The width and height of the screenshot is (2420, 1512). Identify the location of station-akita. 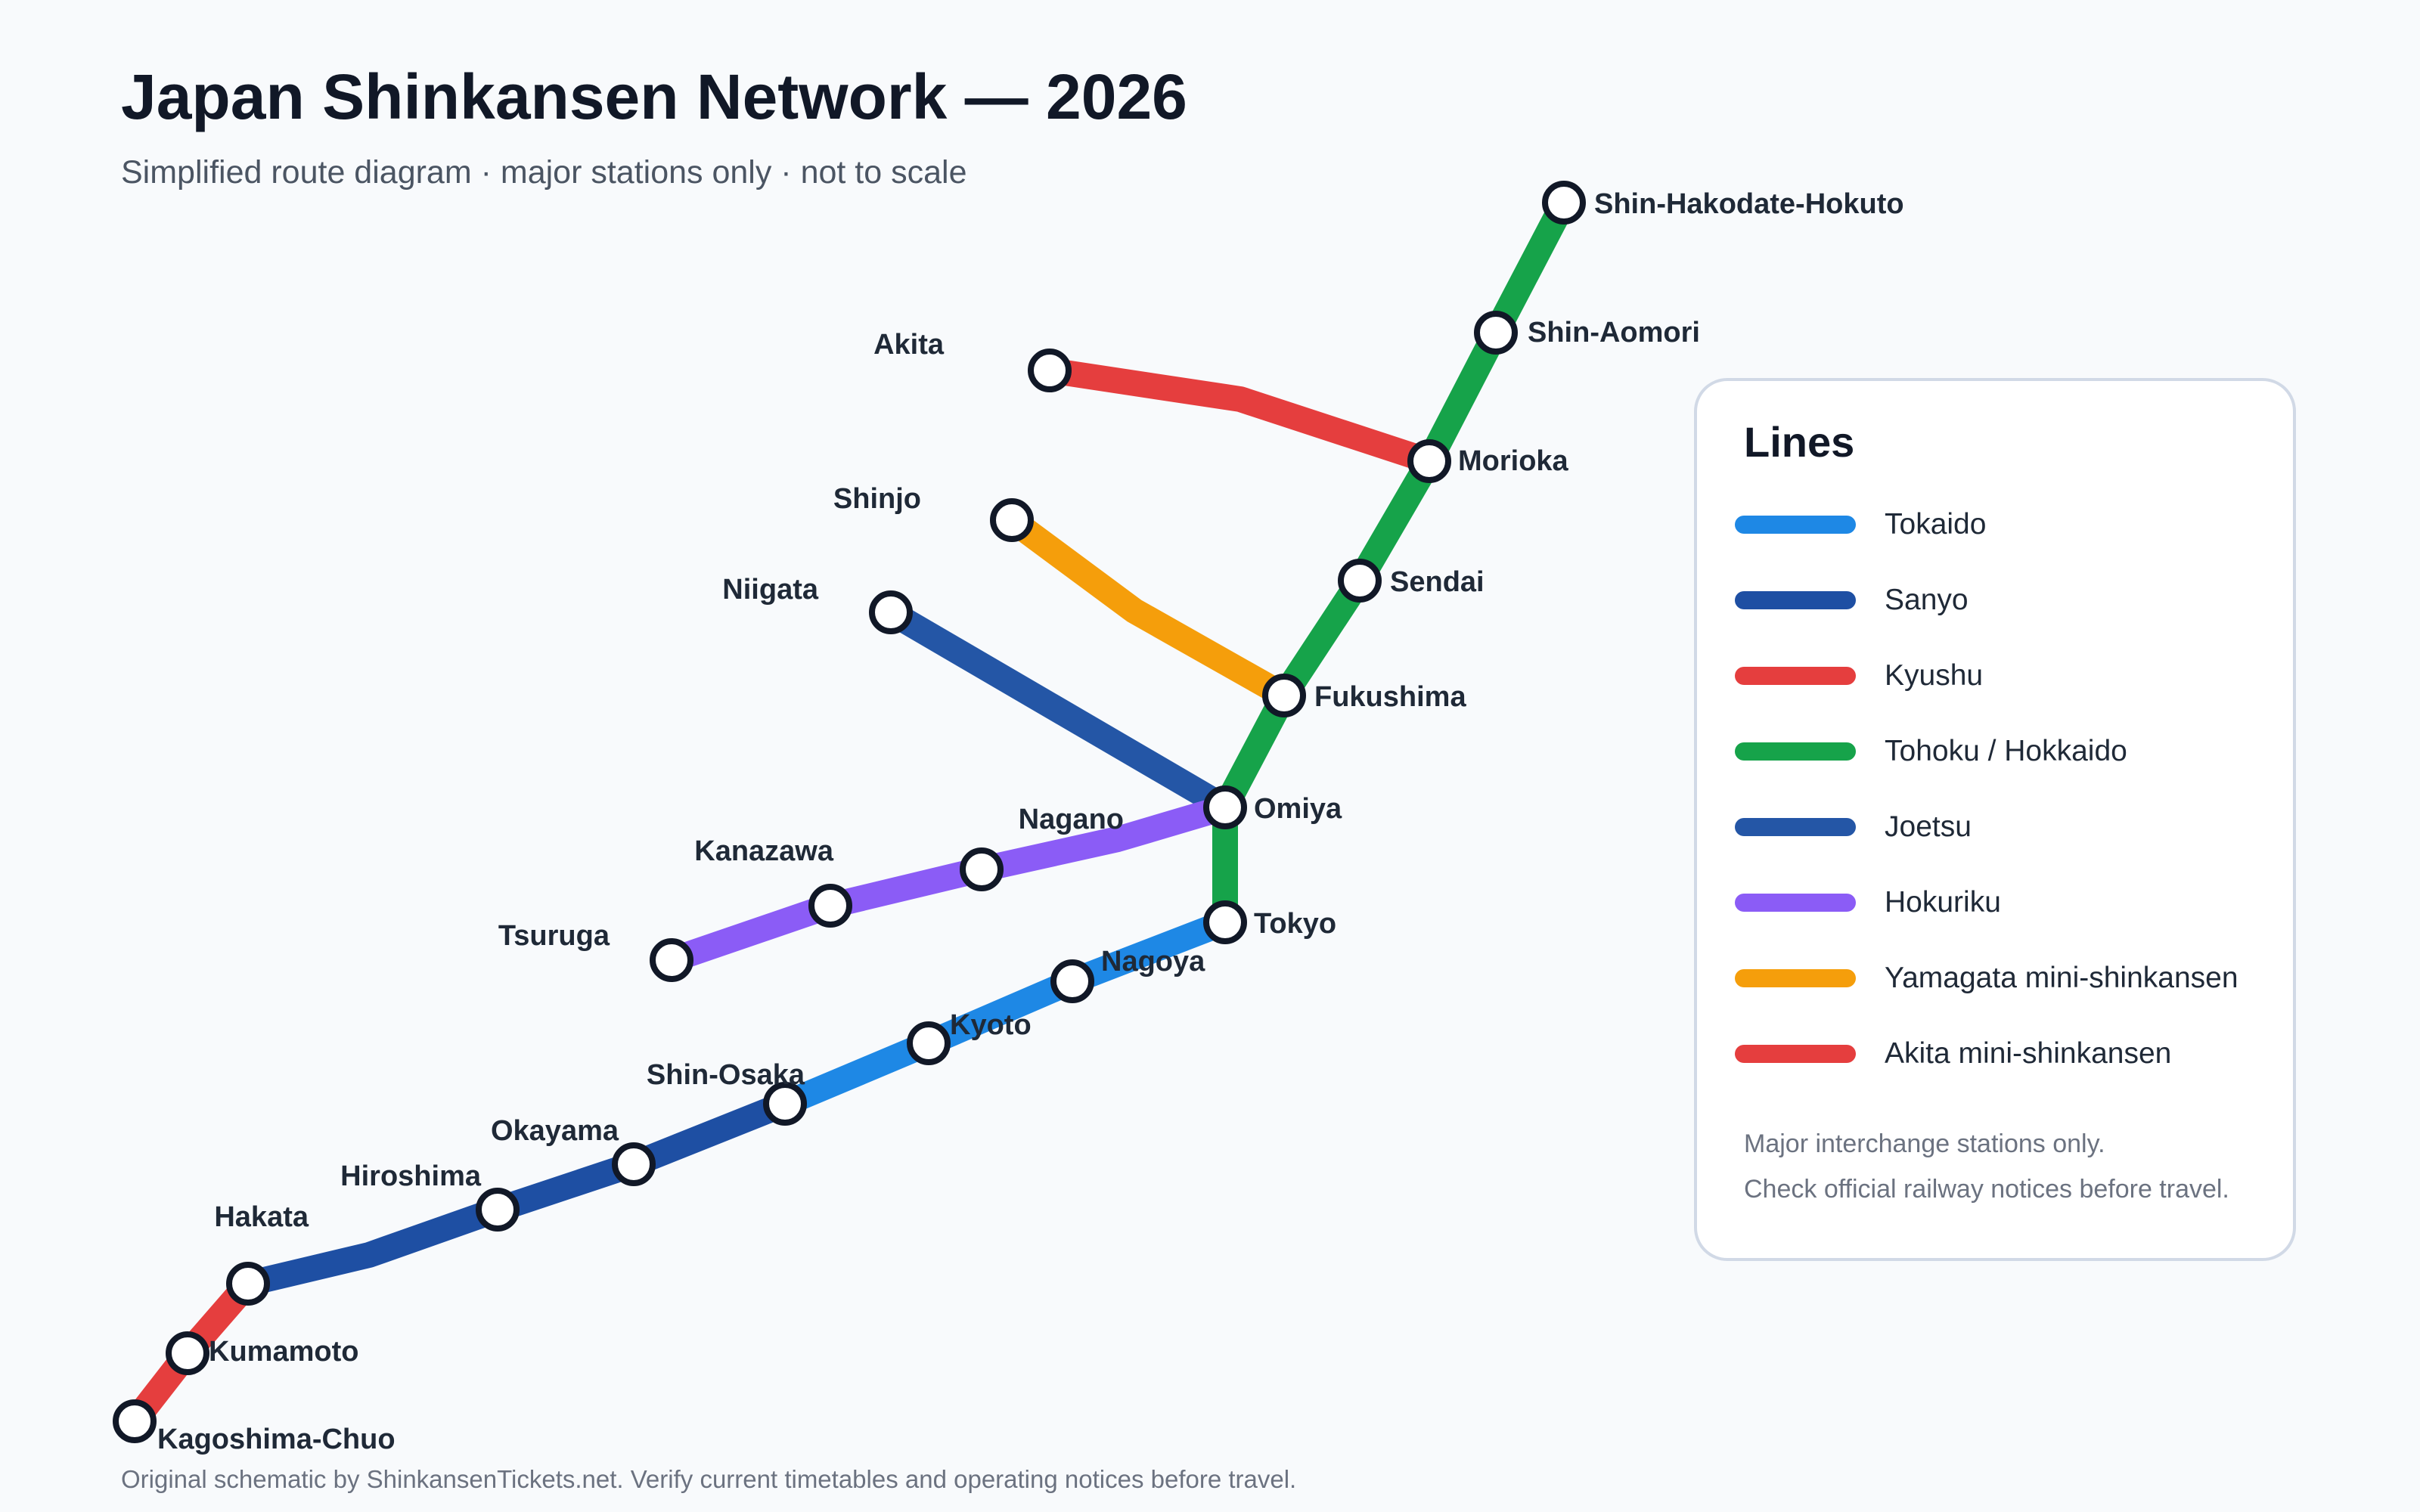
(1050, 371).